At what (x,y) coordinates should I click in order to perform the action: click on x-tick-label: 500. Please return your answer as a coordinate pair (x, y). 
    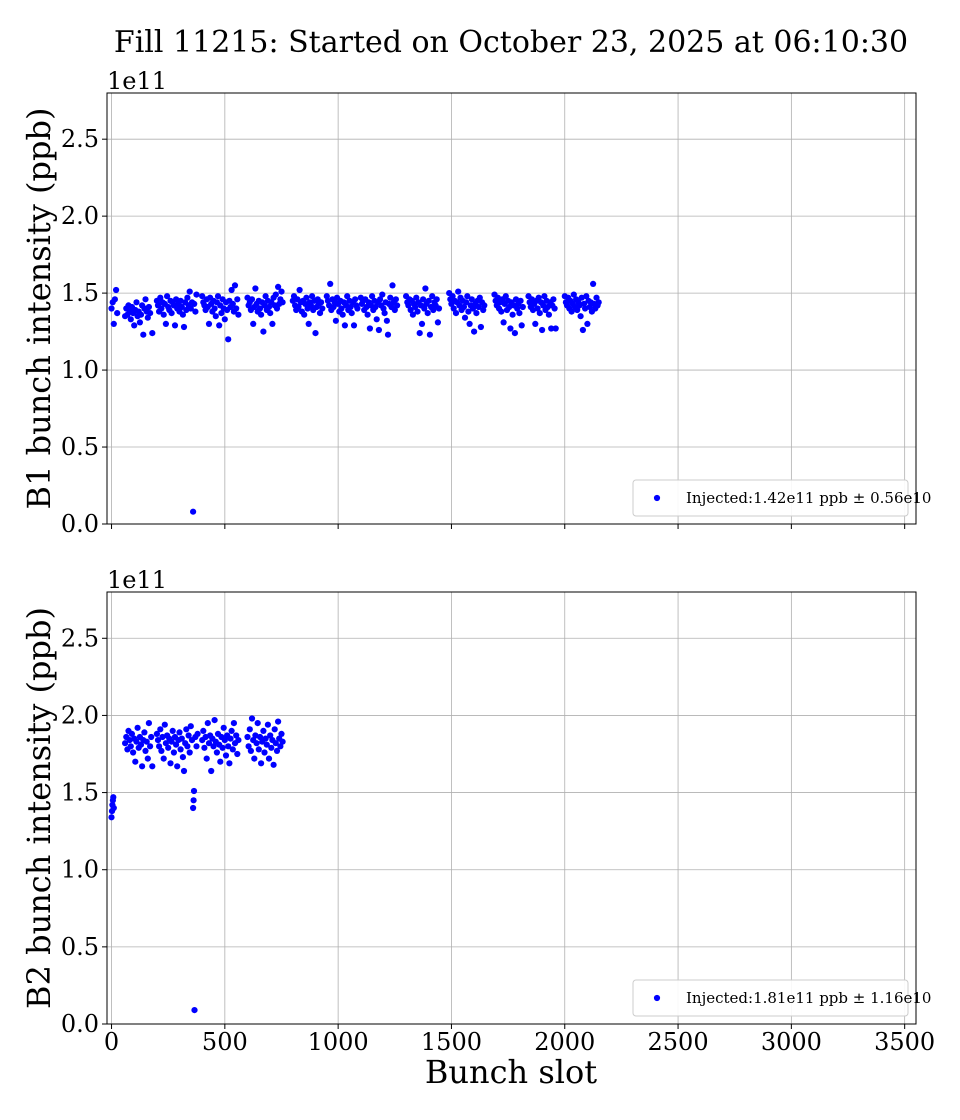
    Looking at the image, I should click on (225, 1042).